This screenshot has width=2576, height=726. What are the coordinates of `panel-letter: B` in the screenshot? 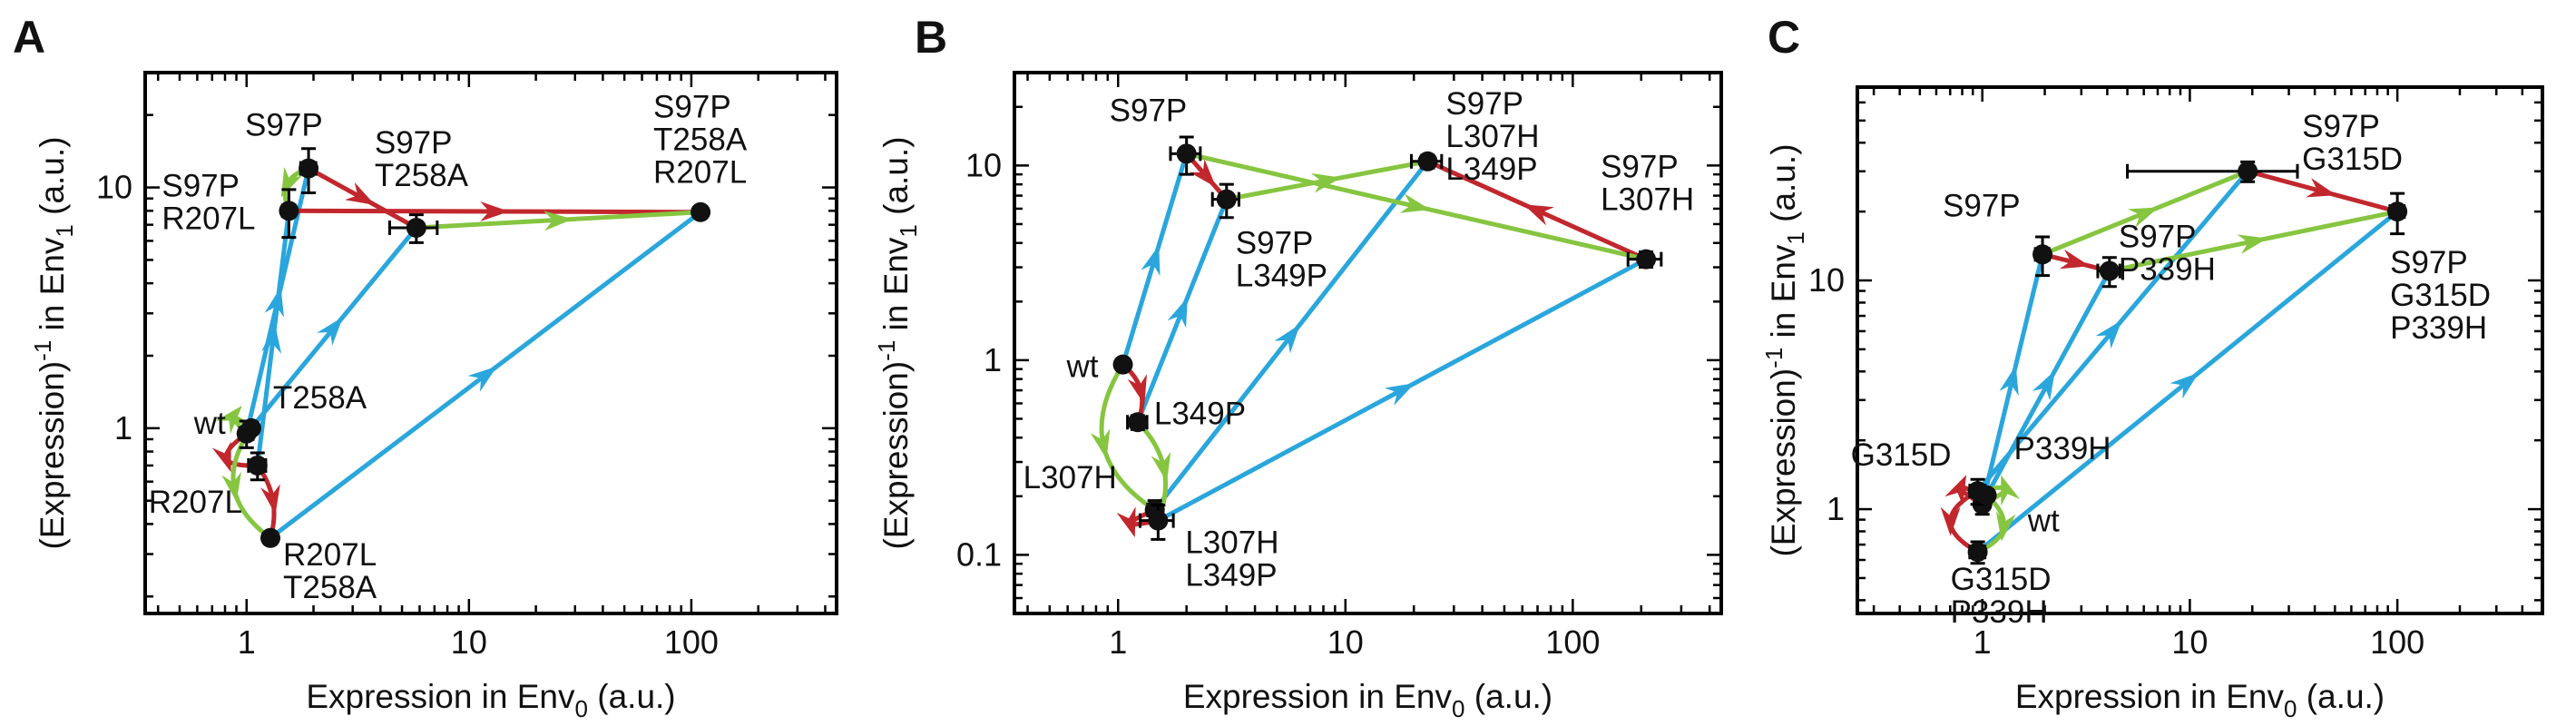 It's located at (931, 37).